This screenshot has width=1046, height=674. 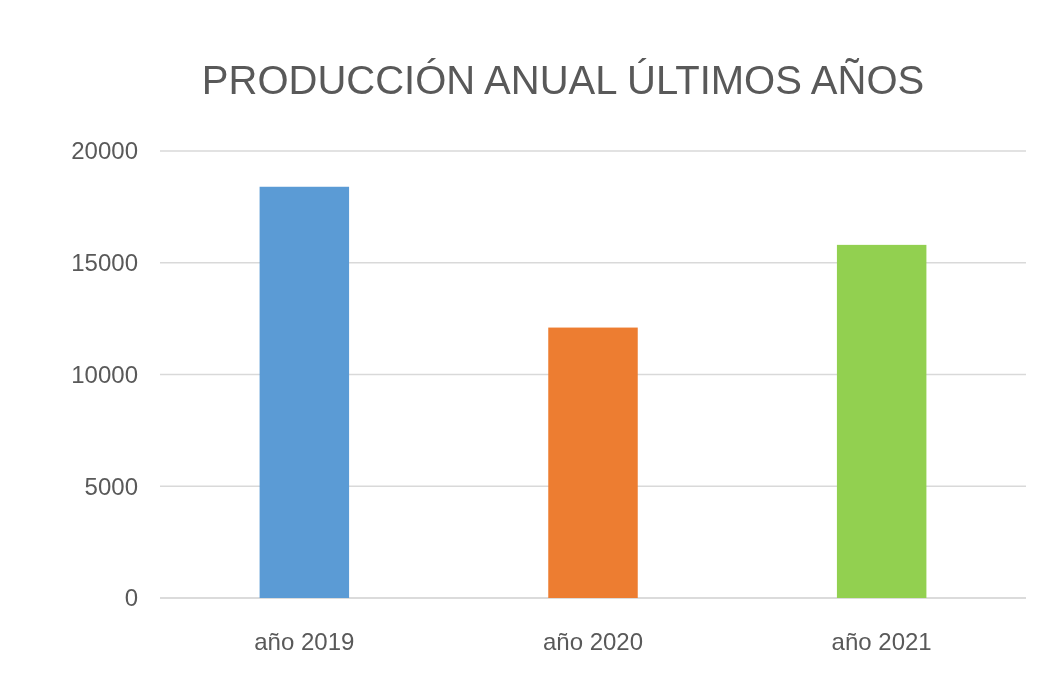 What do you see at coordinates (131, 598) in the screenshot?
I see `y-tick-label: 0` at bounding box center [131, 598].